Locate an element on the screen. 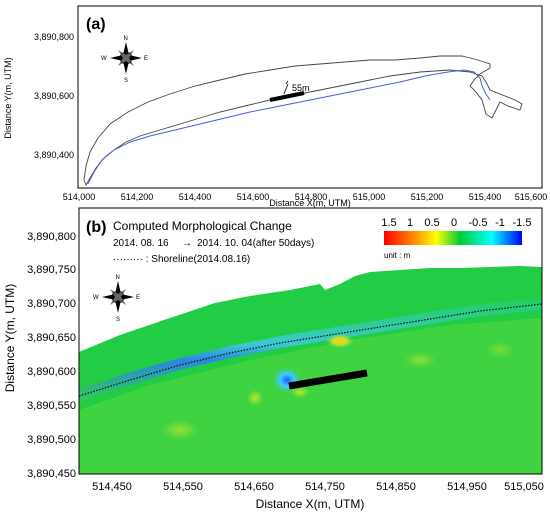  tick-label: 3,890,750 is located at coordinates (51, 270).